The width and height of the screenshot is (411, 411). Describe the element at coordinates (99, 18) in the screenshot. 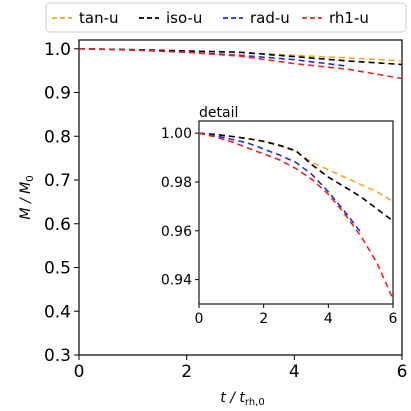

I see `legend-label-tan-u: tan-u` at that location.